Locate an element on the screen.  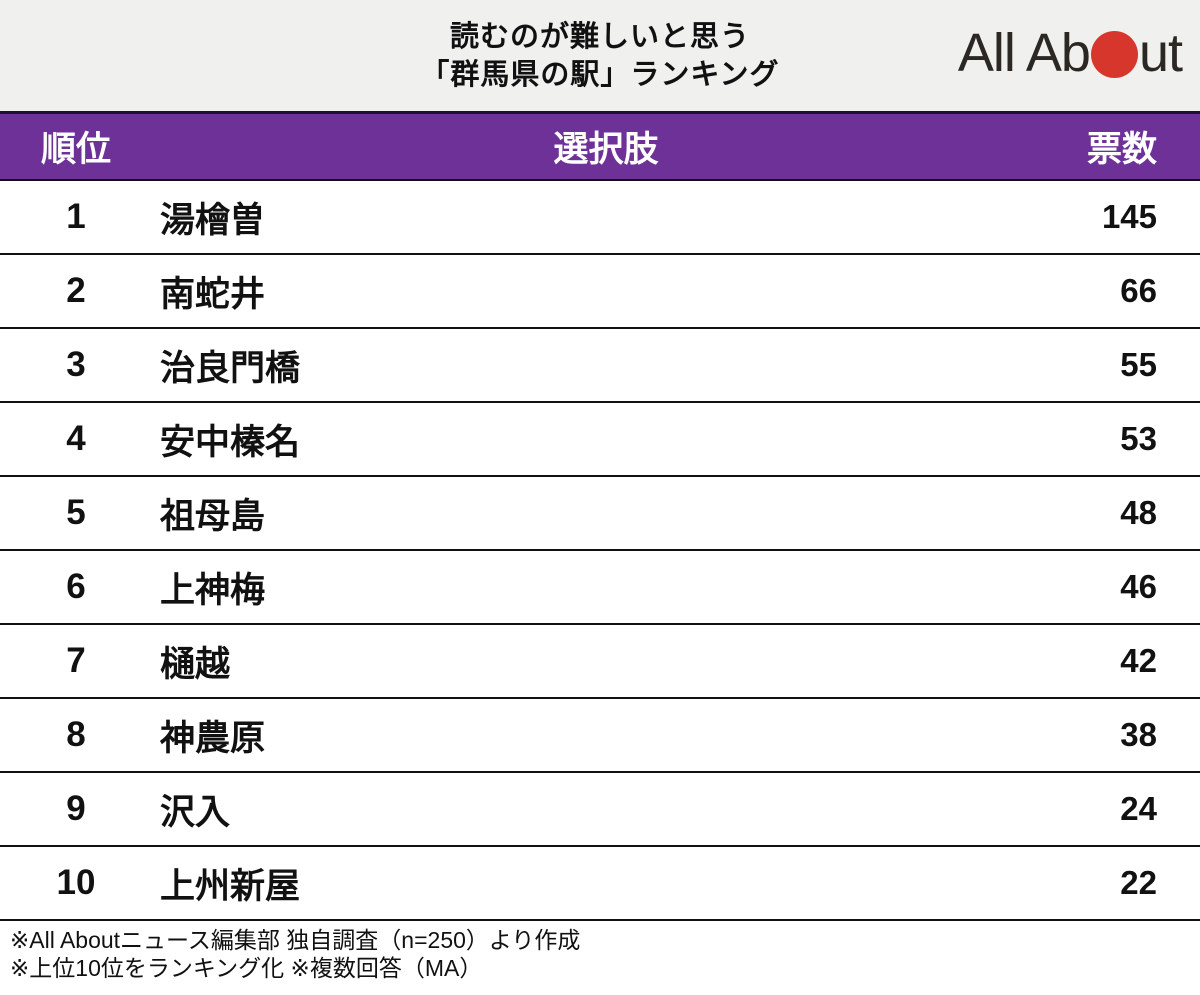
votes-cell: 53 is located at coordinates (1138, 438).